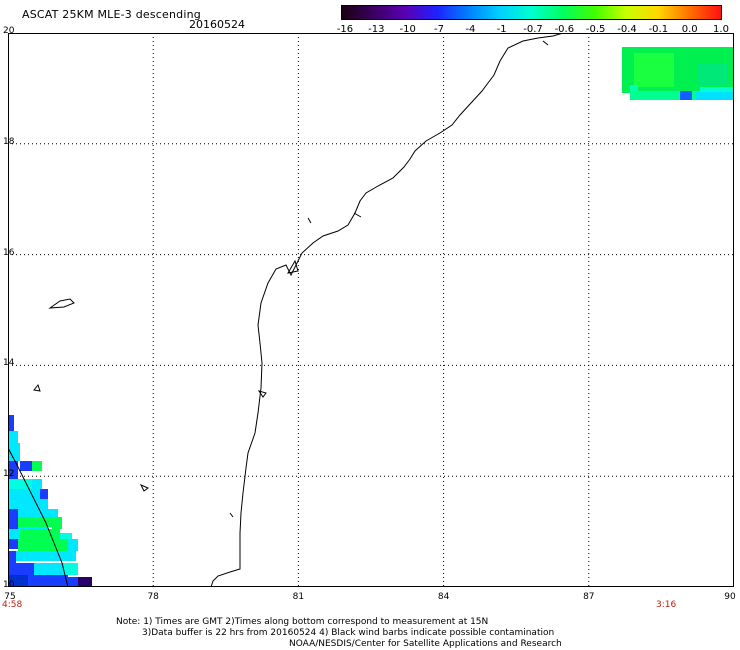 The image size is (740, 650). What do you see at coordinates (595, 29) in the screenshot?
I see `colorbar-label: -0.5` at bounding box center [595, 29].